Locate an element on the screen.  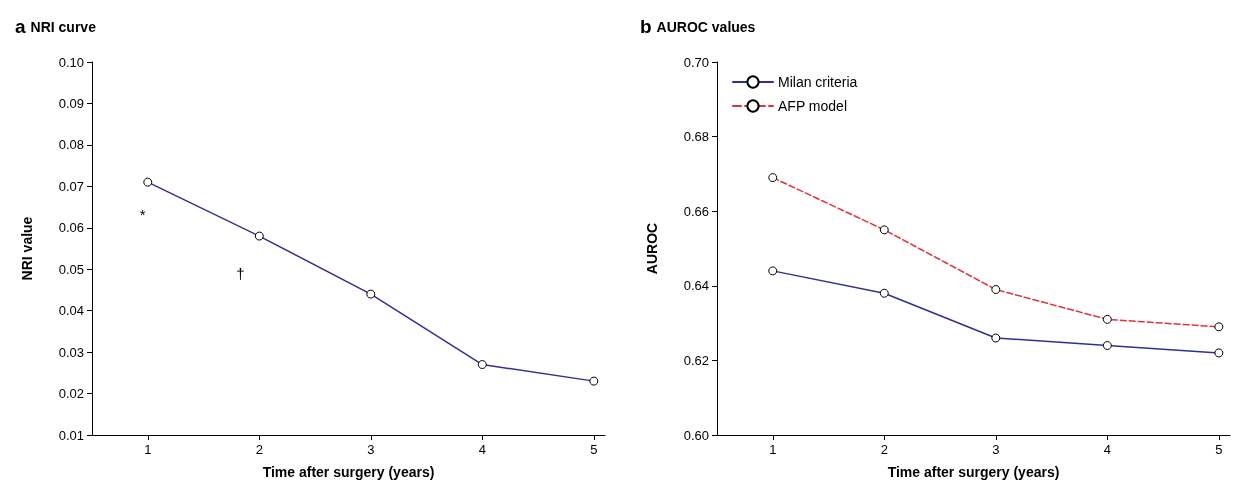
legend-label: Milan criteria is located at coordinates (818, 82).